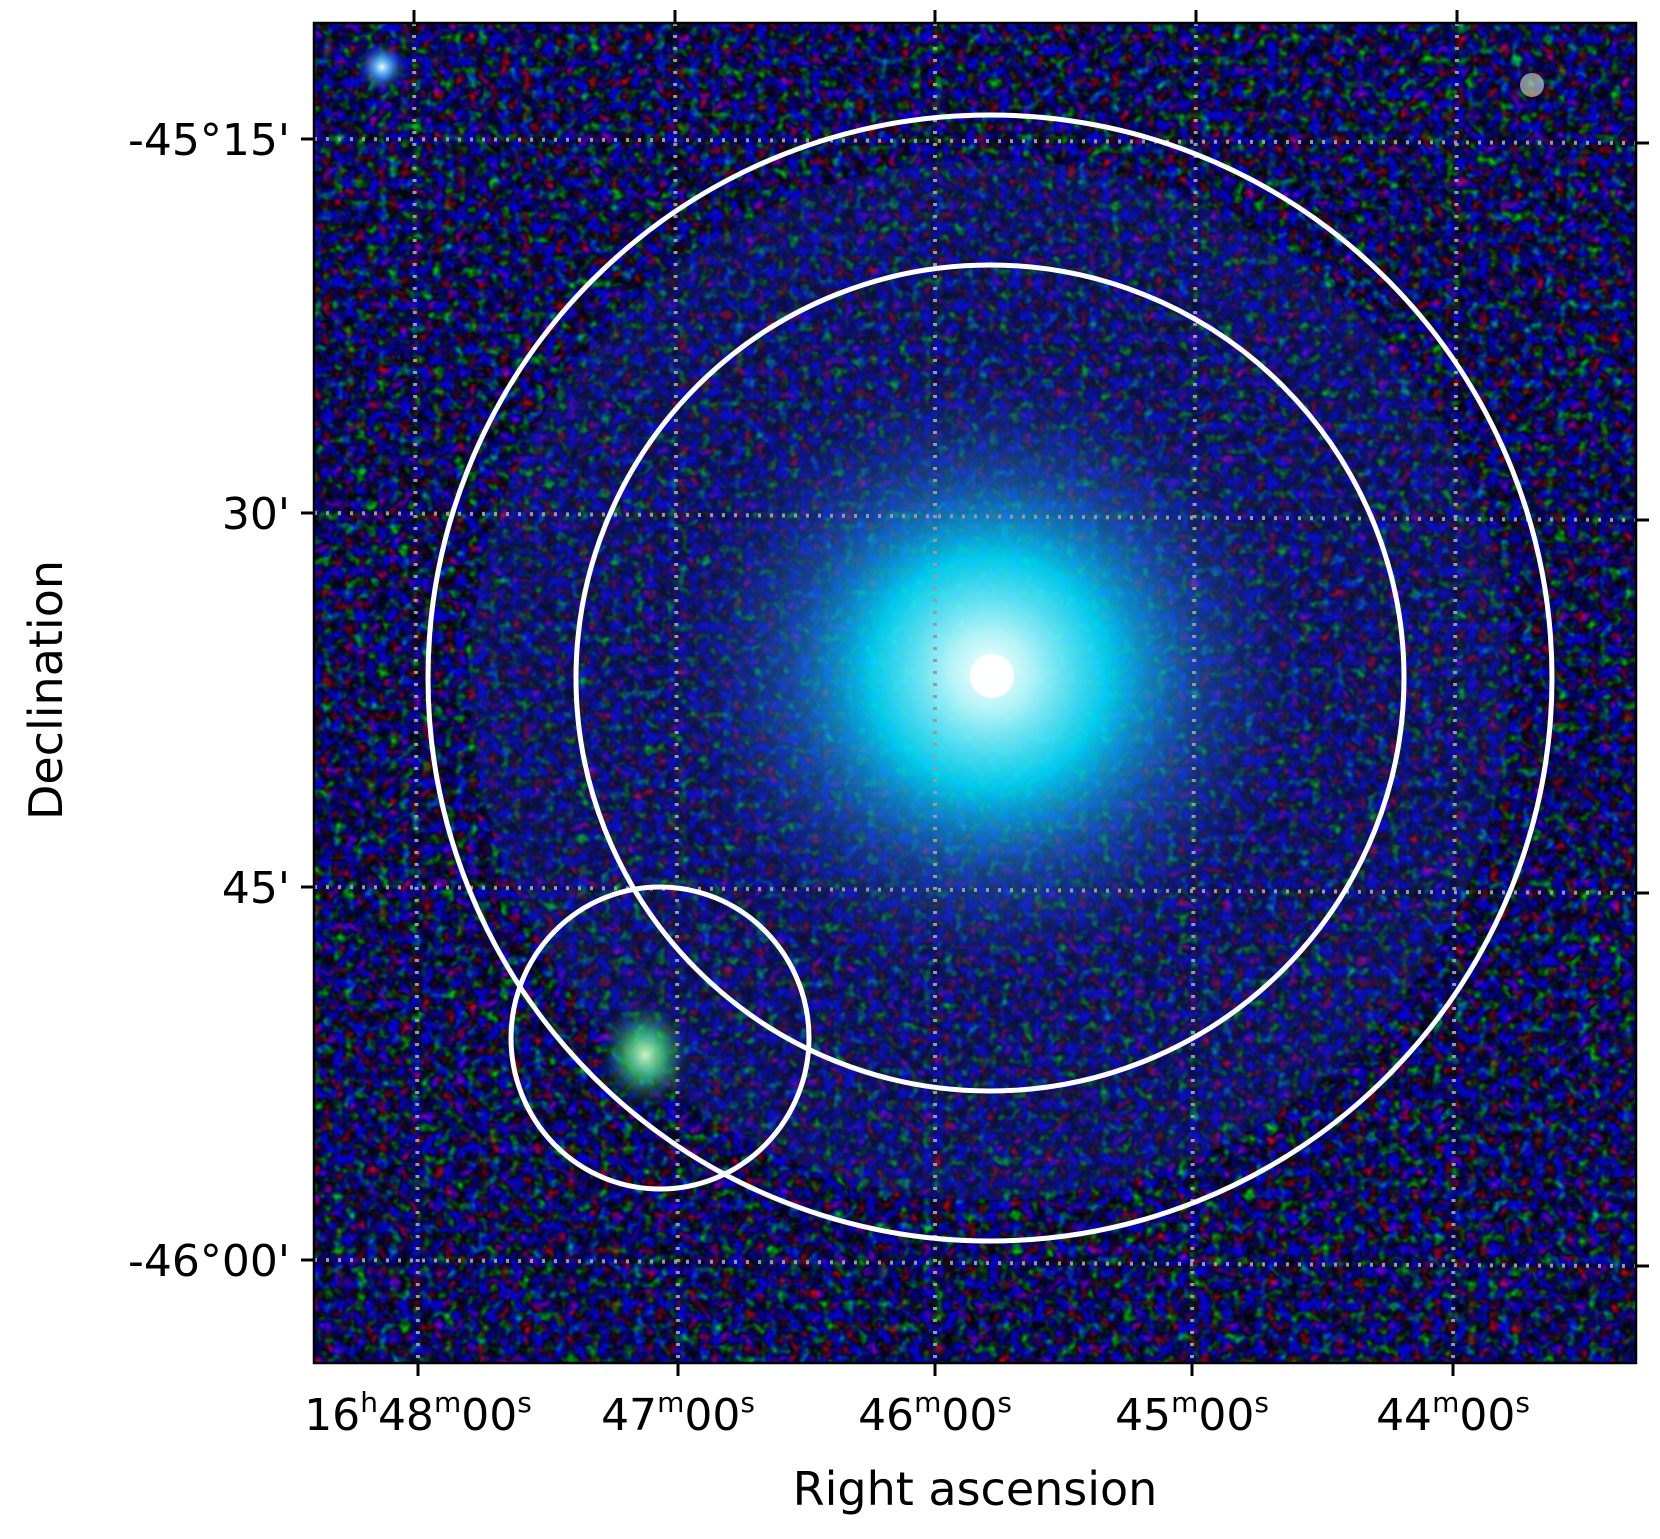  Describe the element at coordinates (975, 1489) in the screenshot. I see `x-axis-label: Right ascension` at that location.